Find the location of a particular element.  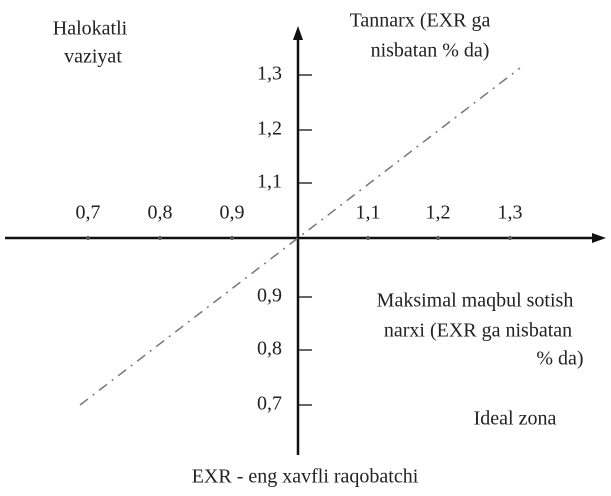

zone-label: Halokatli is located at coordinates (90, 29).